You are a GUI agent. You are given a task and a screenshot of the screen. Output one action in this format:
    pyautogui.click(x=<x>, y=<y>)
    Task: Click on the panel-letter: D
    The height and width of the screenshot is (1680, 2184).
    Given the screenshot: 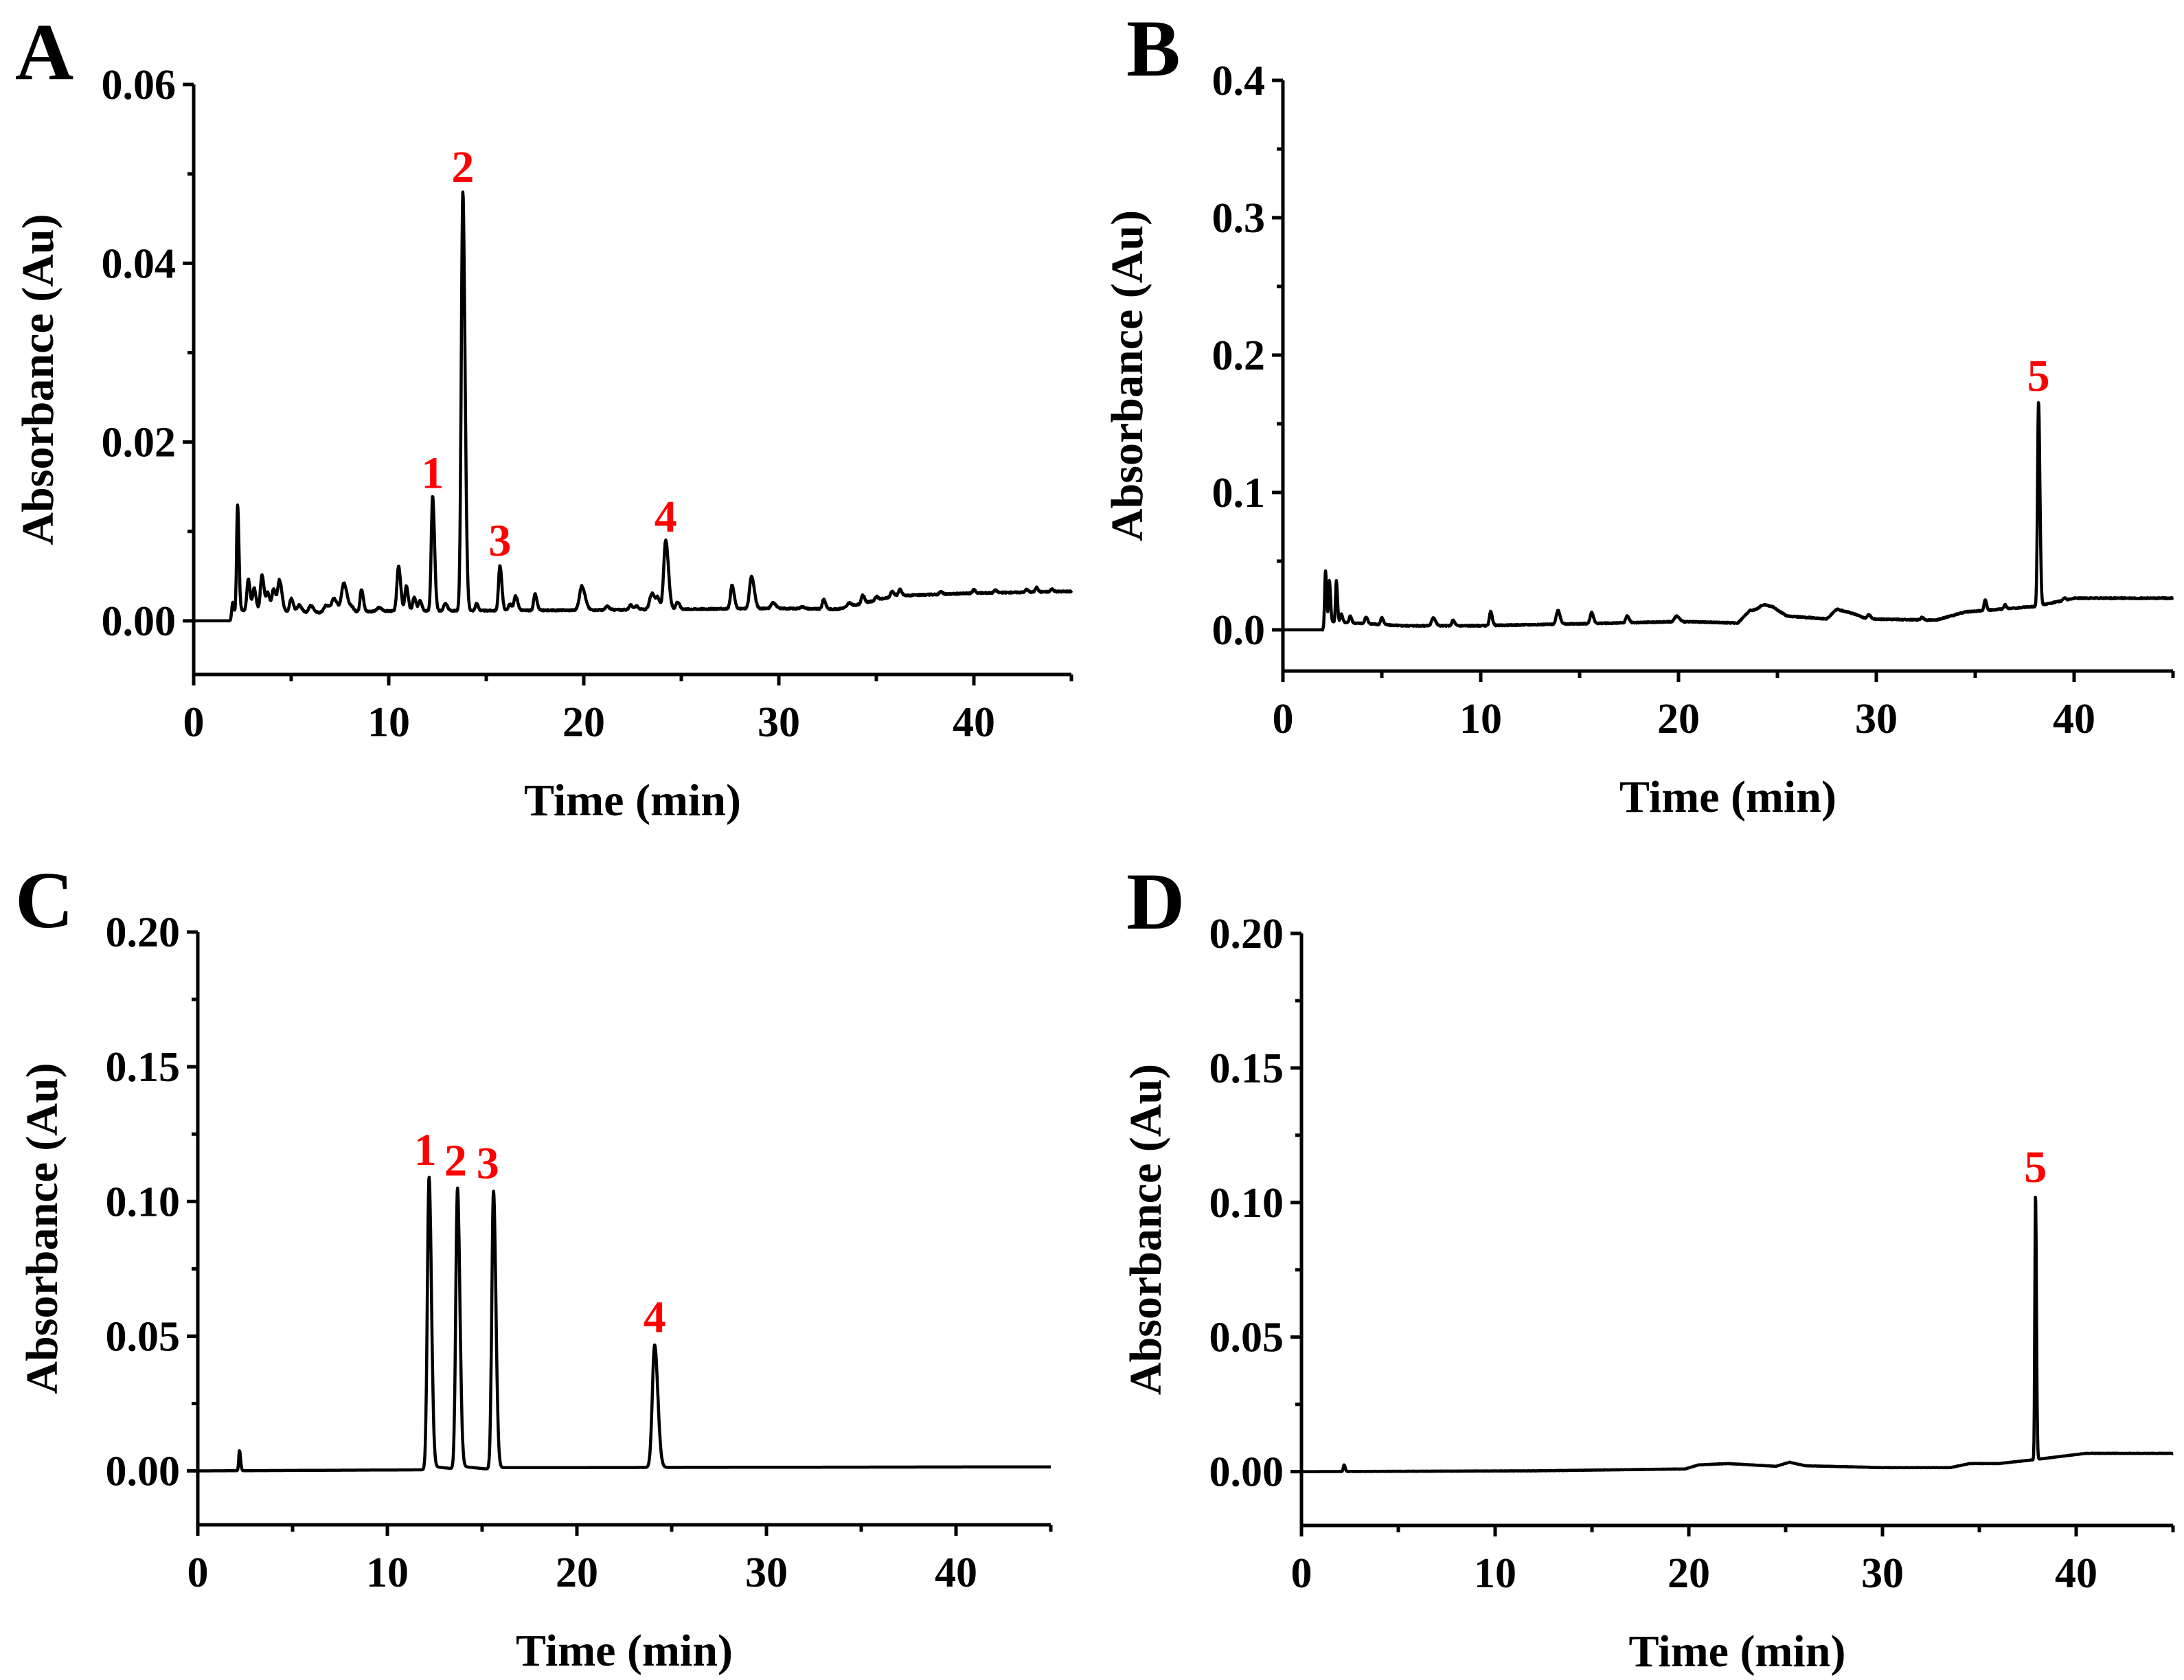 What is the action you would take?
    pyautogui.click(x=1155, y=901)
    